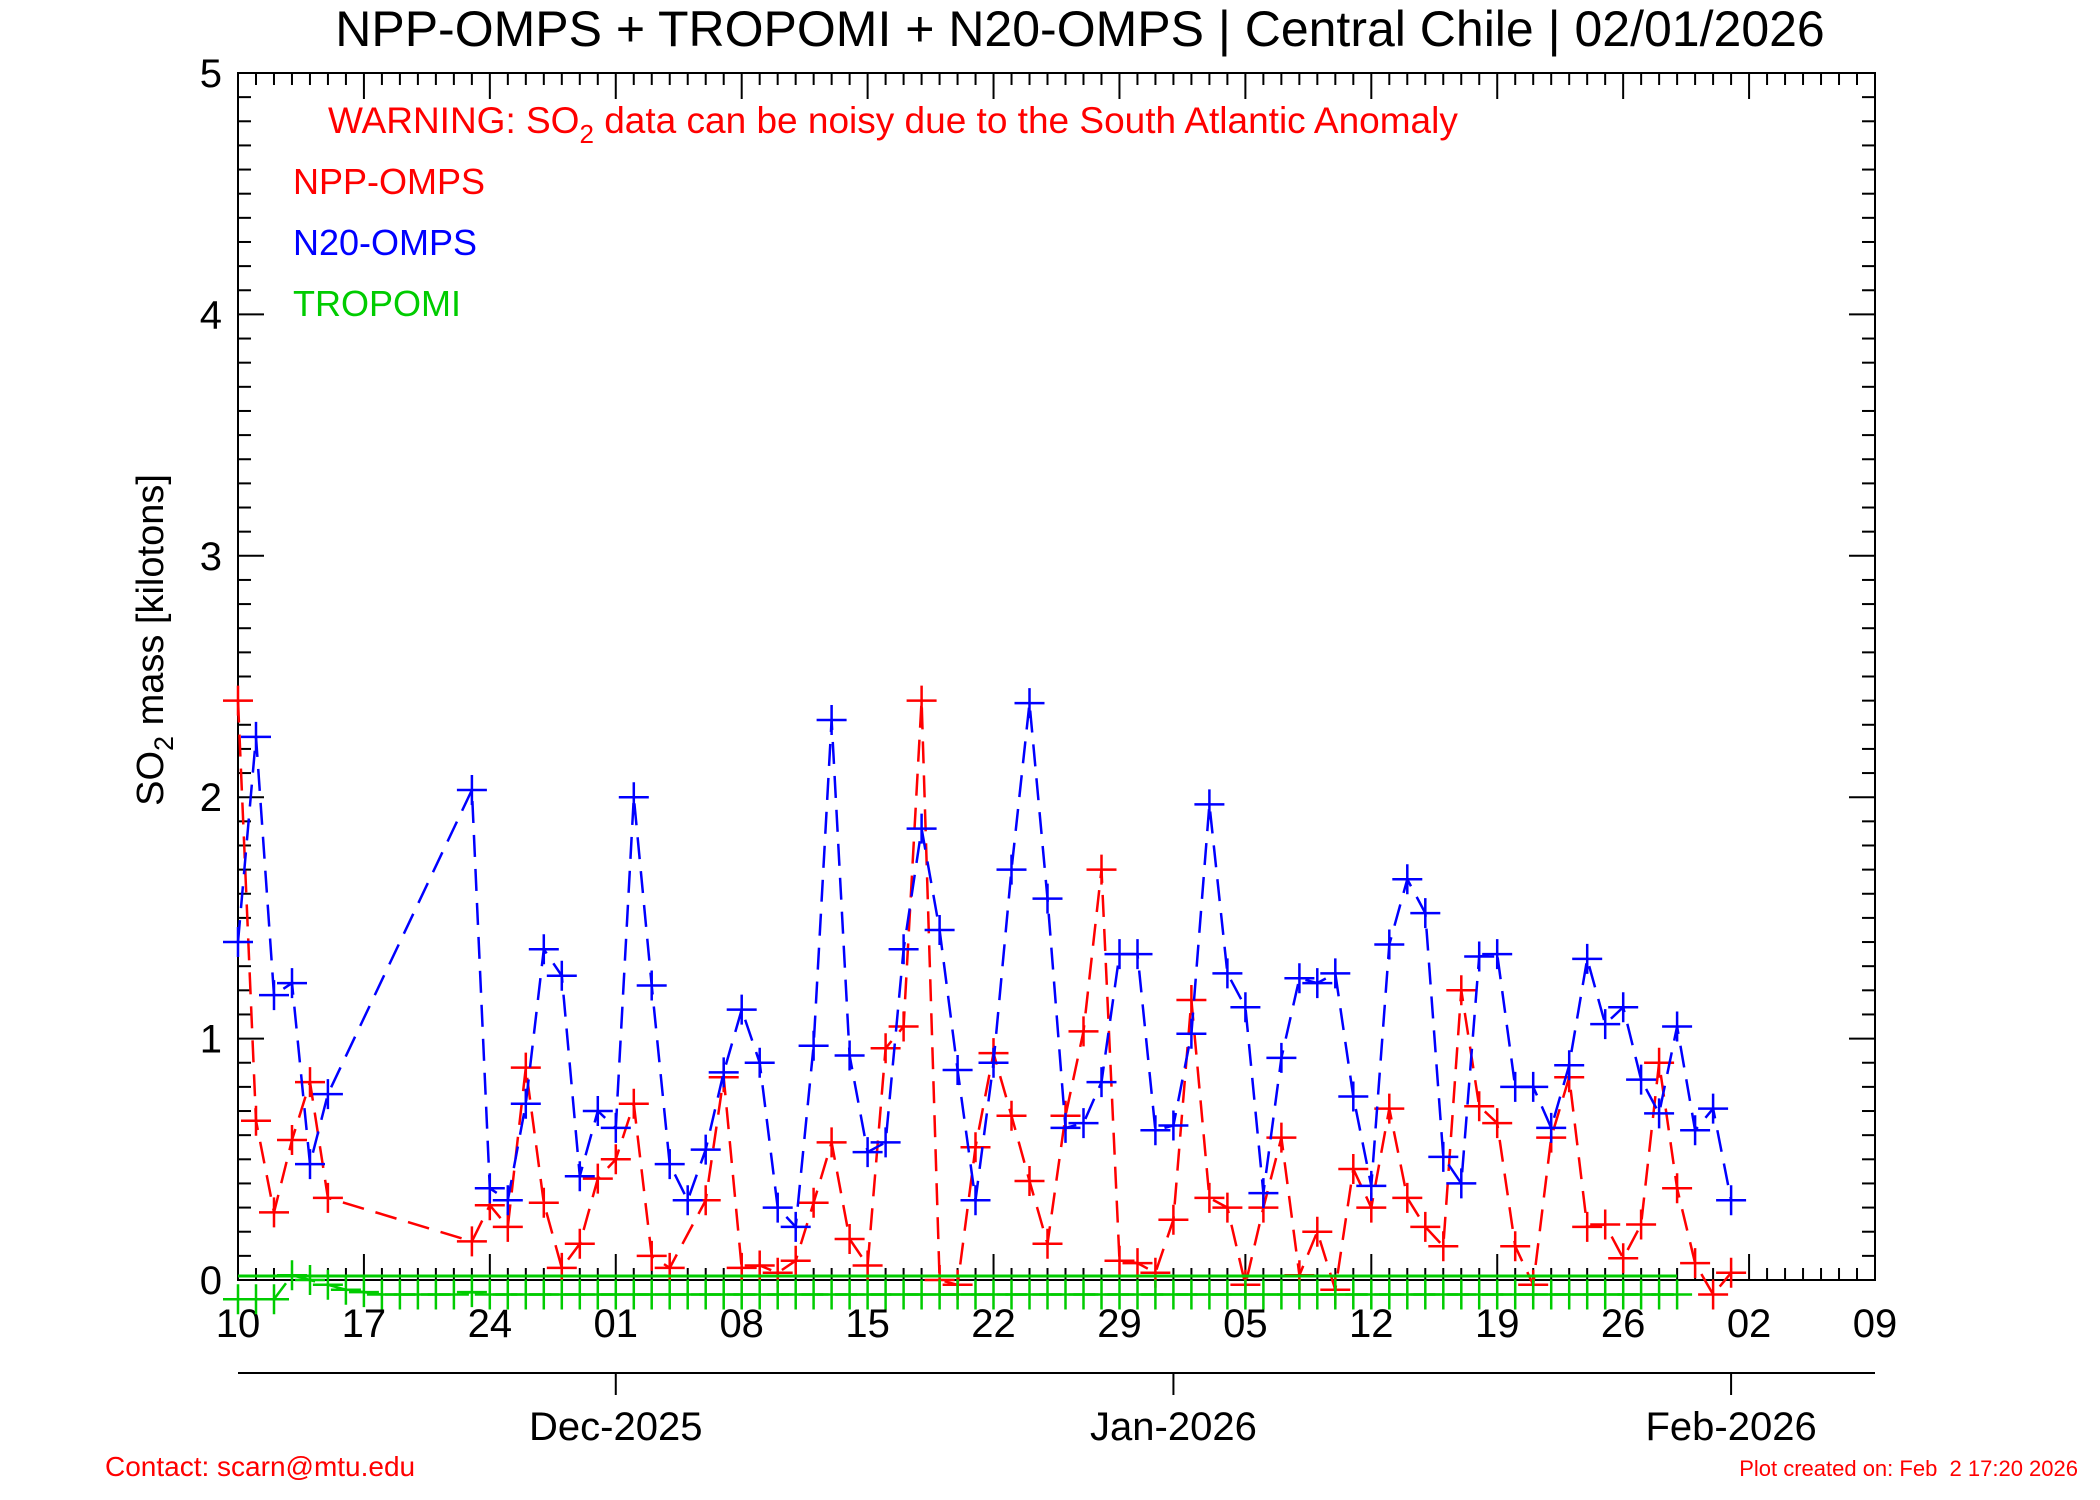 The image size is (2100, 1500). Describe the element at coordinates (211, 1040) in the screenshot. I see `y-tick-label: 1` at that location.